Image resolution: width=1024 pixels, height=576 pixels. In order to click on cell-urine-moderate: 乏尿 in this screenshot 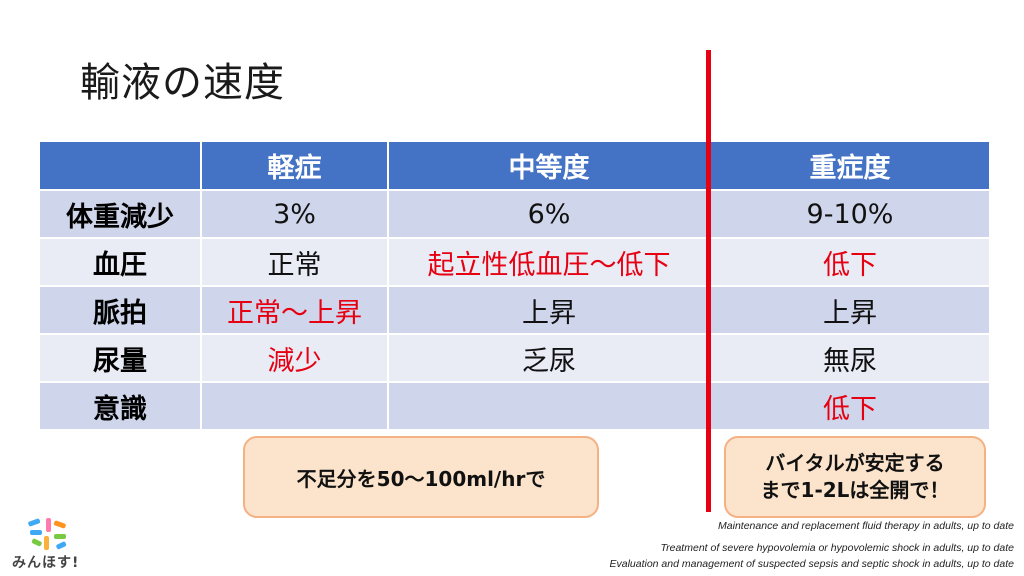, I will do `click(549, 358)`.